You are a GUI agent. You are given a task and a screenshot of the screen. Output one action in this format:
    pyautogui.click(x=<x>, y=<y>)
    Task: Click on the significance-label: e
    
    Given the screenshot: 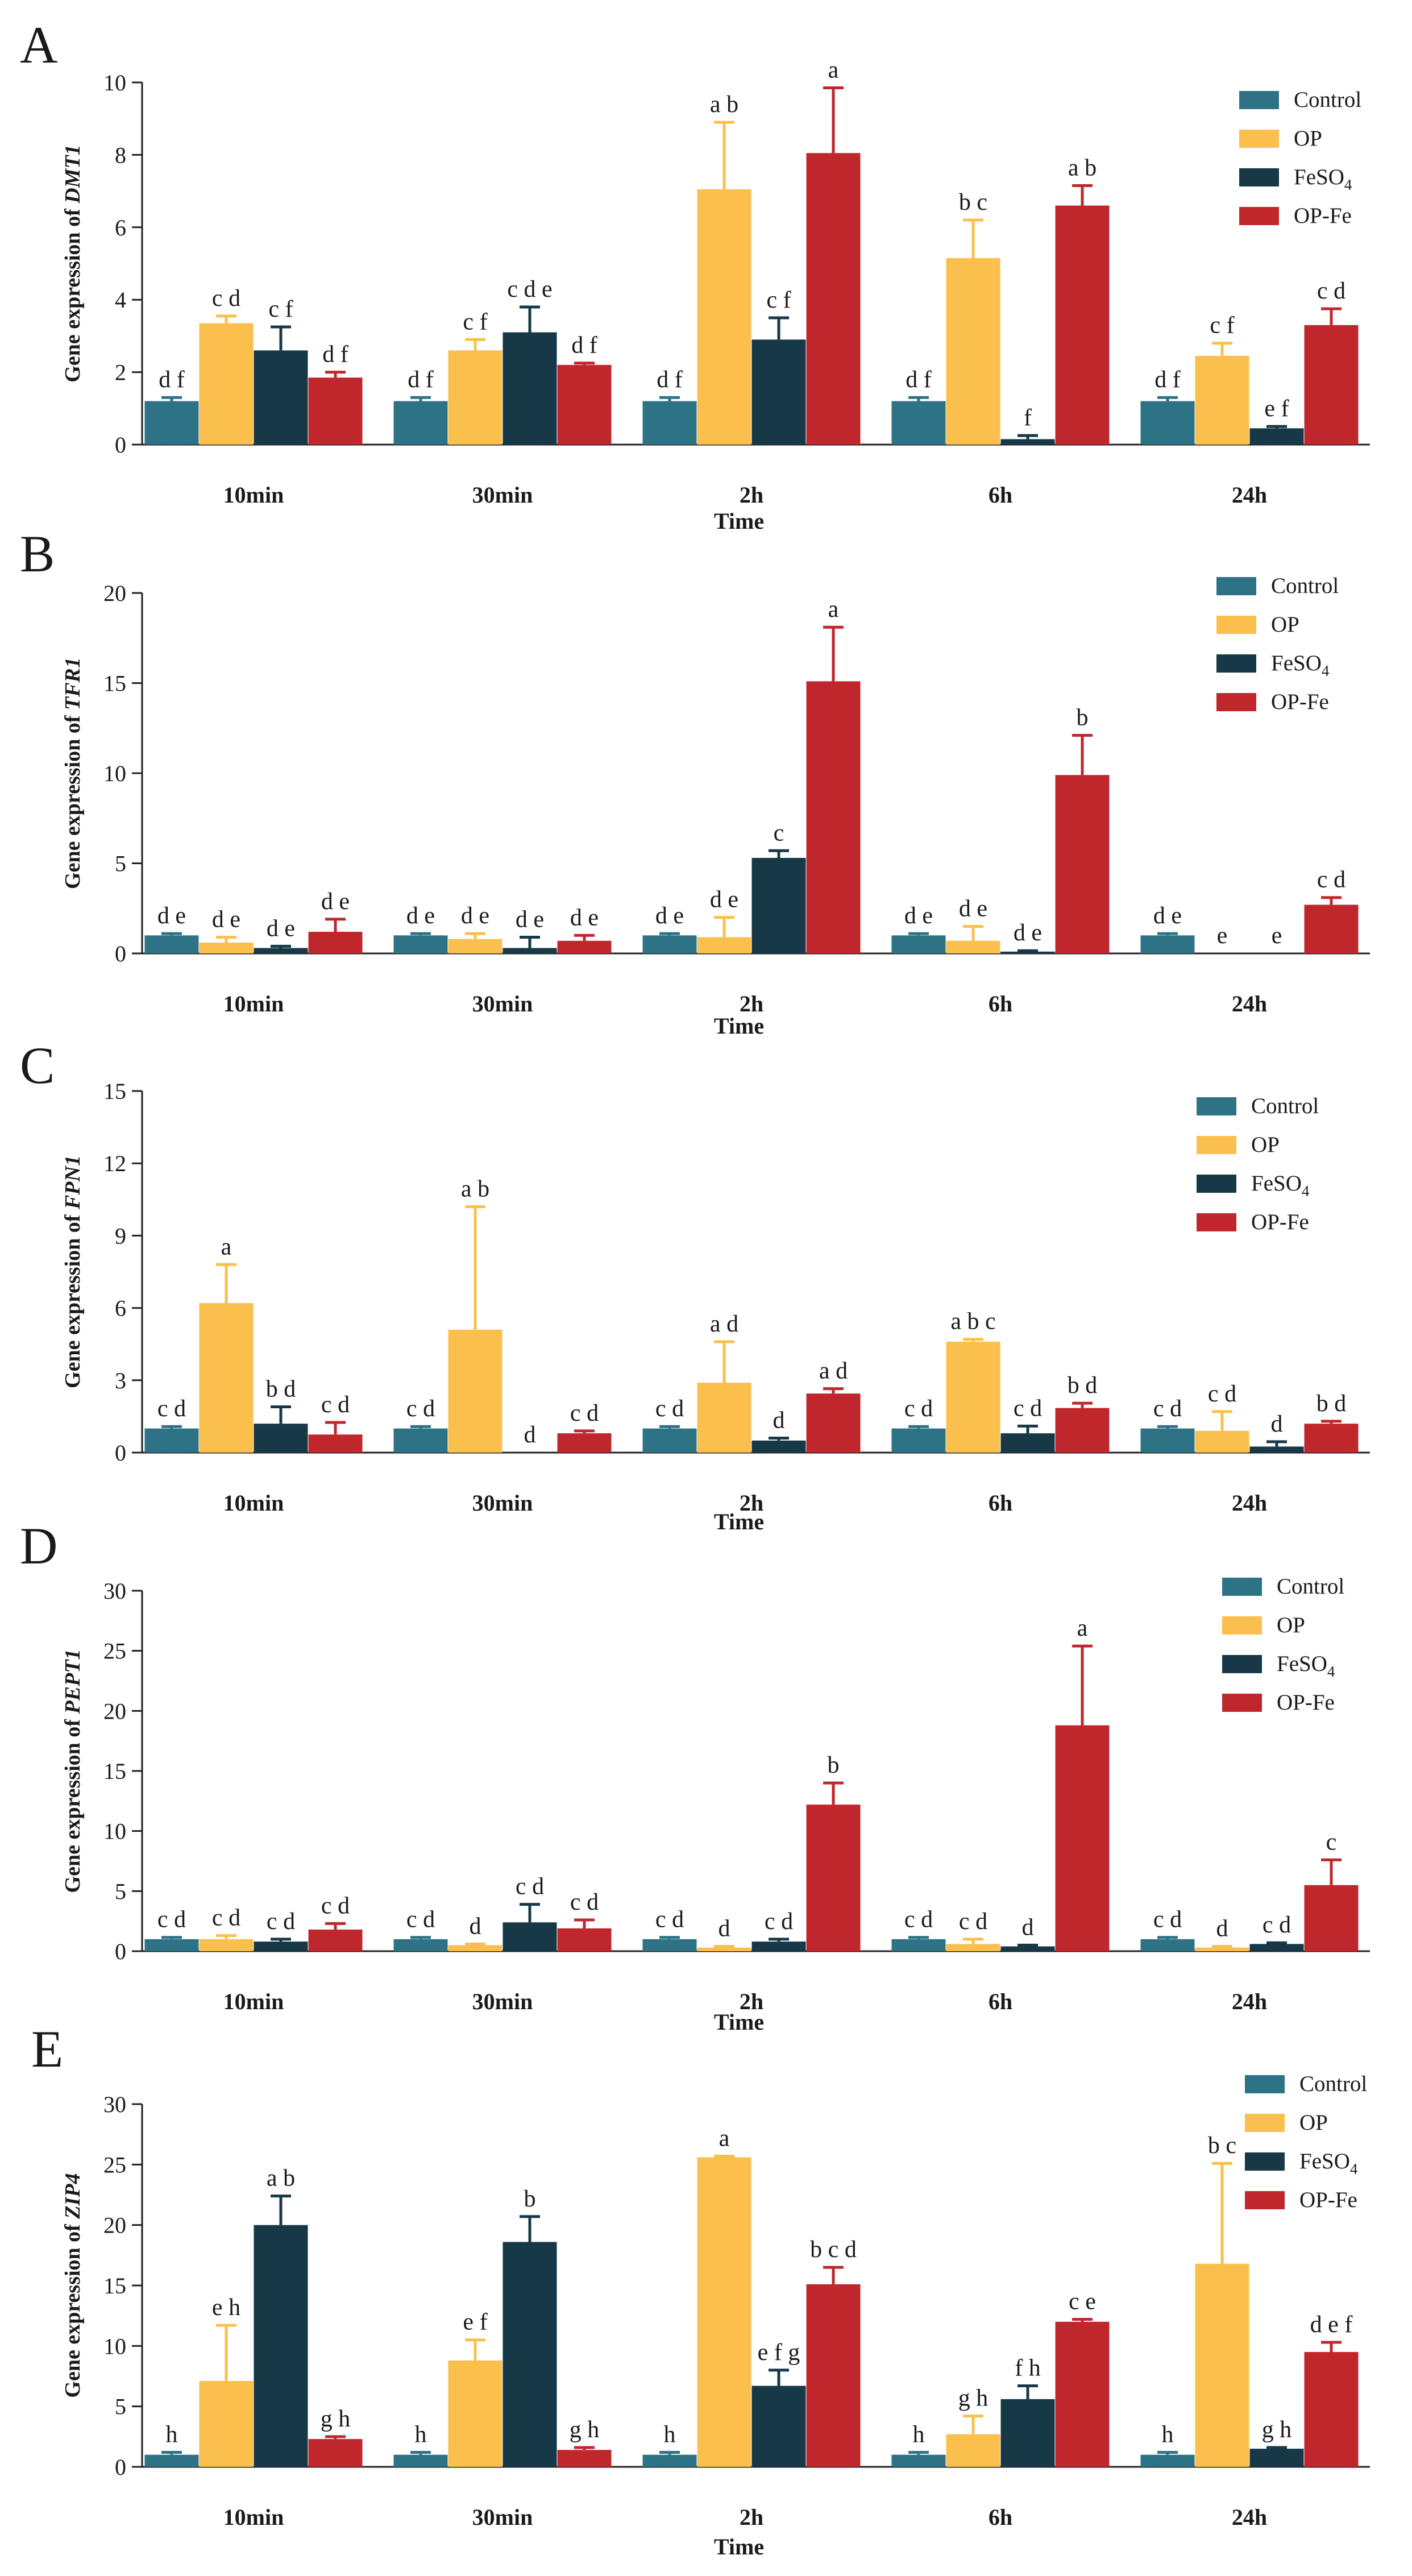 What is the action you would take?
    pyautogui.click(x=1222, y=936)
    